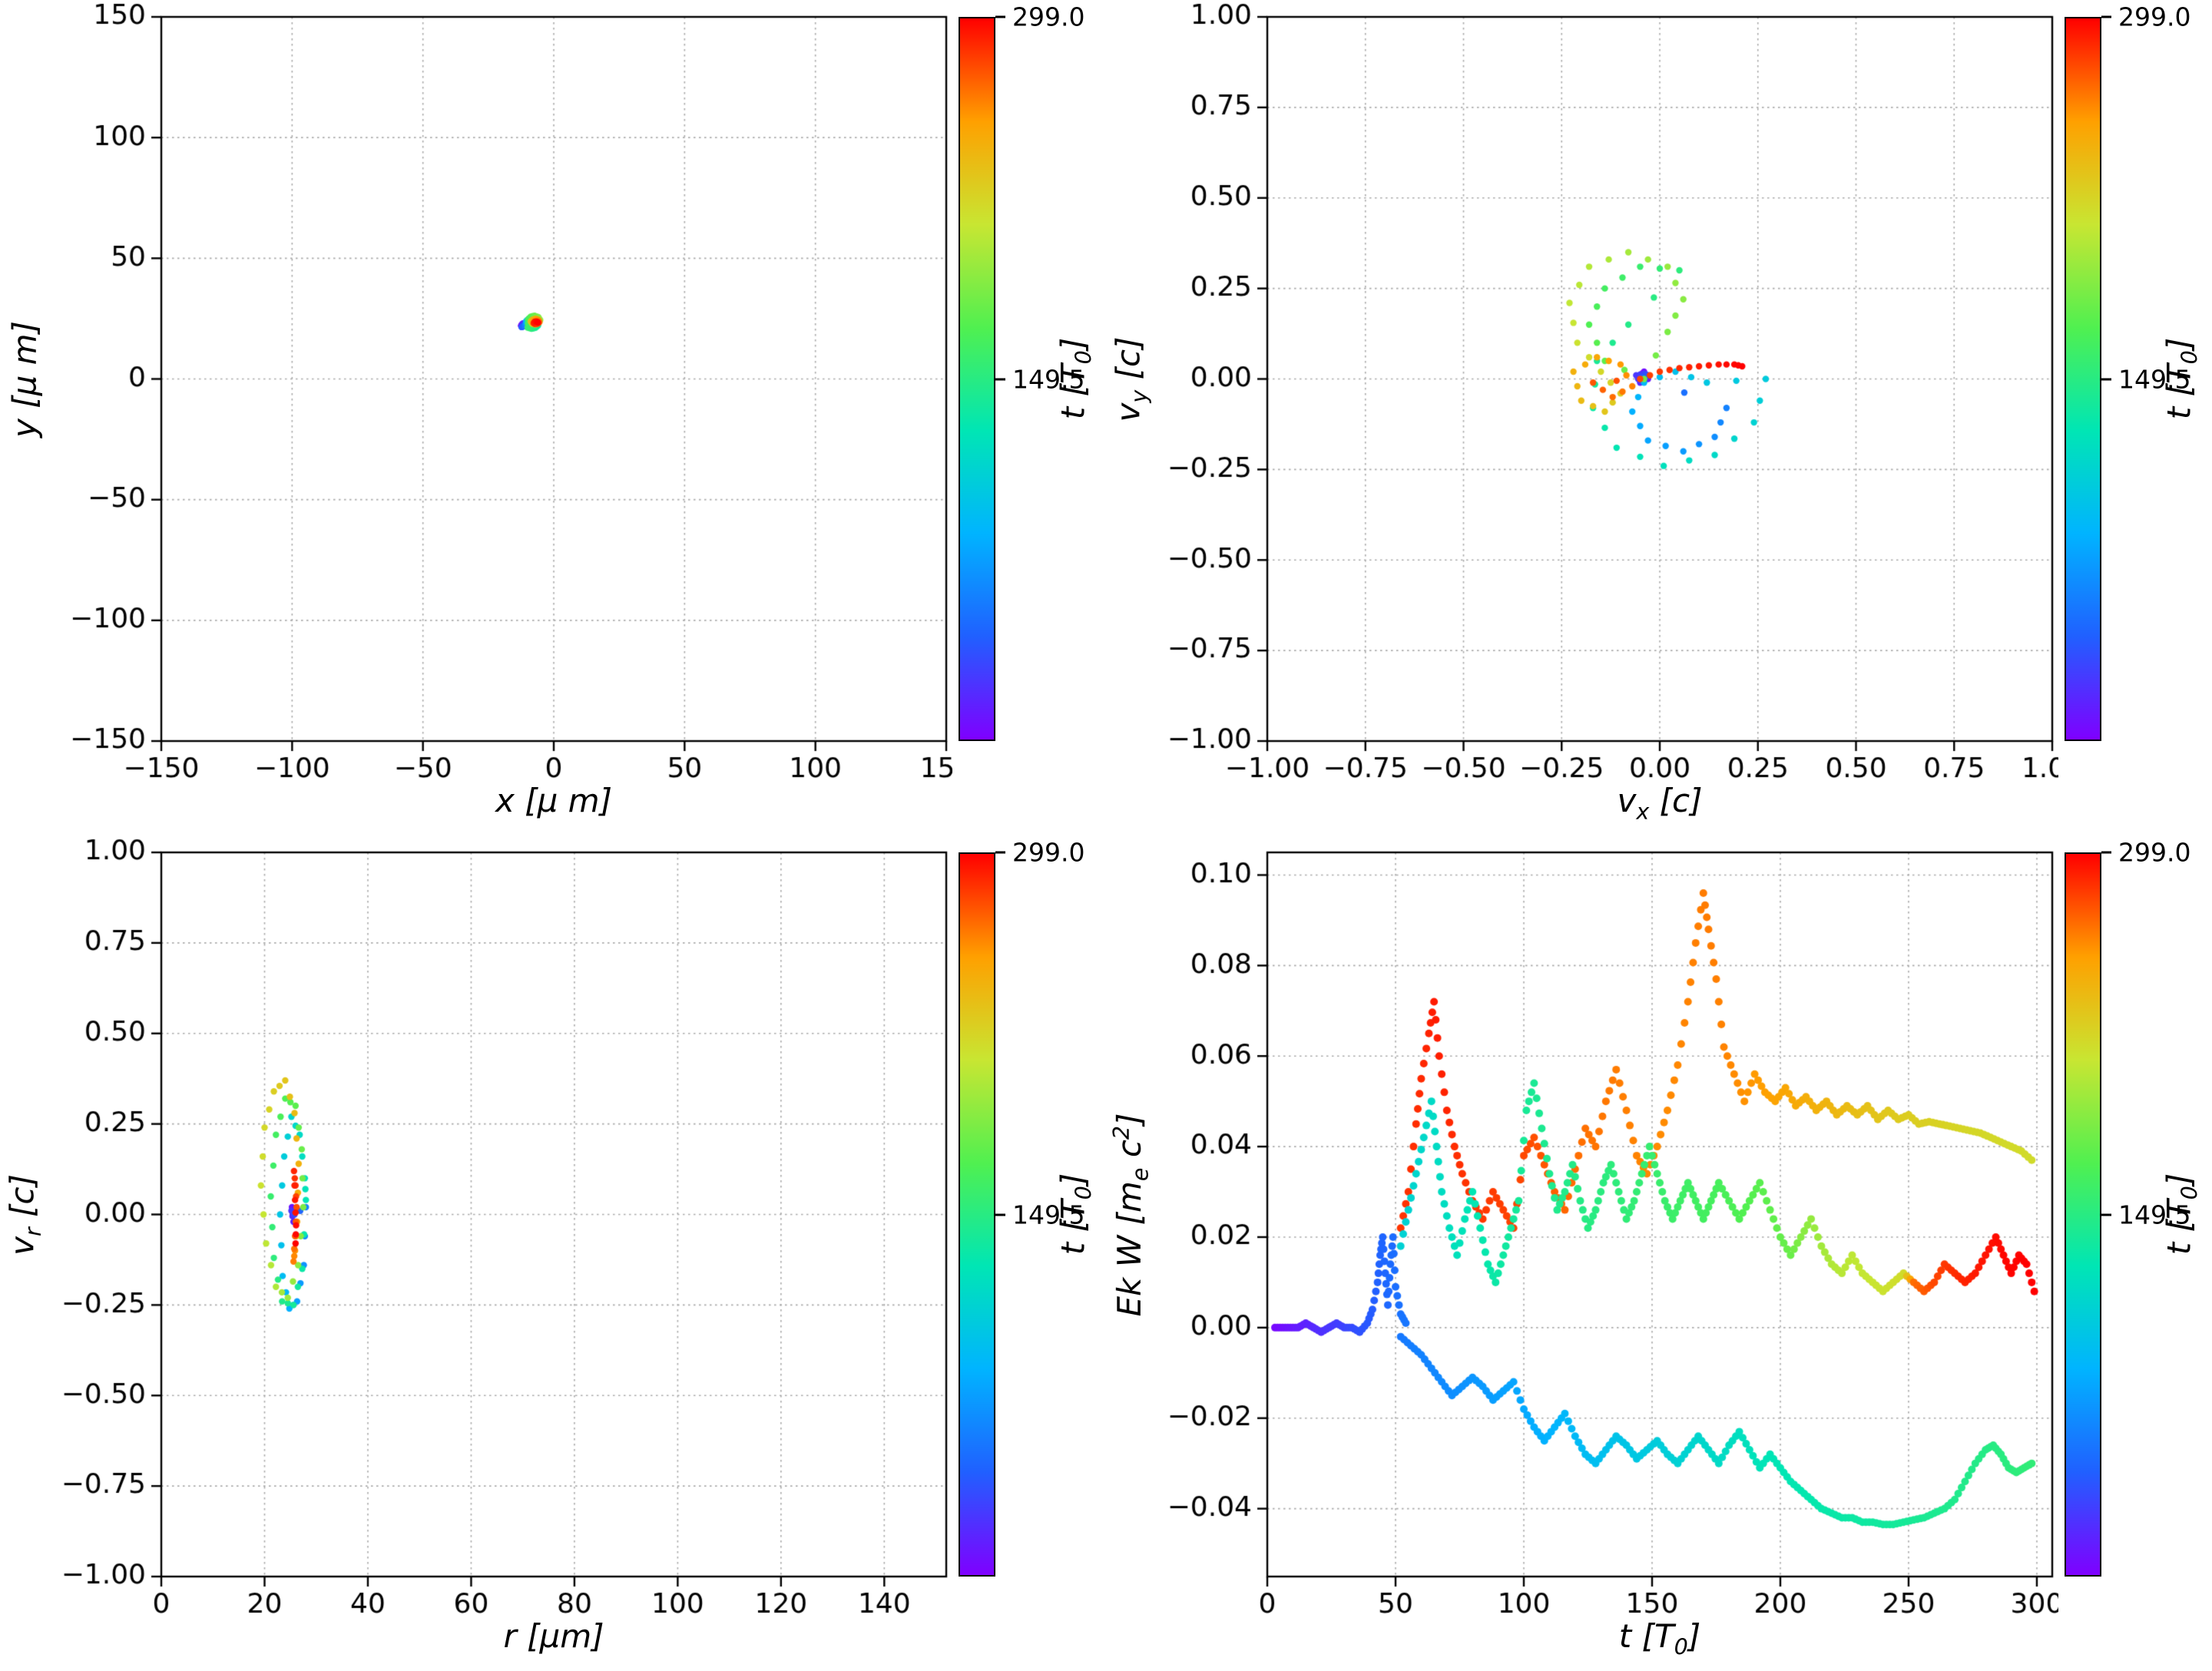  Describe the element at coordinates (1660, 803) in the screenshot. I see `x-axis-label: vx [c]` at that location.